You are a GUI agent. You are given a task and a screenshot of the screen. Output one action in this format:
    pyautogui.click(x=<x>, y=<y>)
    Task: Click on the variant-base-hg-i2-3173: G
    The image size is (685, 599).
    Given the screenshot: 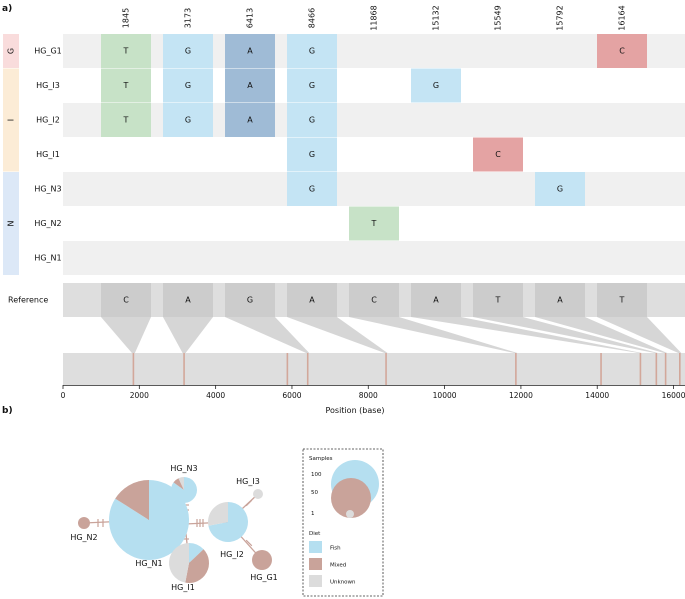 What is the action you would take?
    pyautogui.click(x=188, y=120)
    